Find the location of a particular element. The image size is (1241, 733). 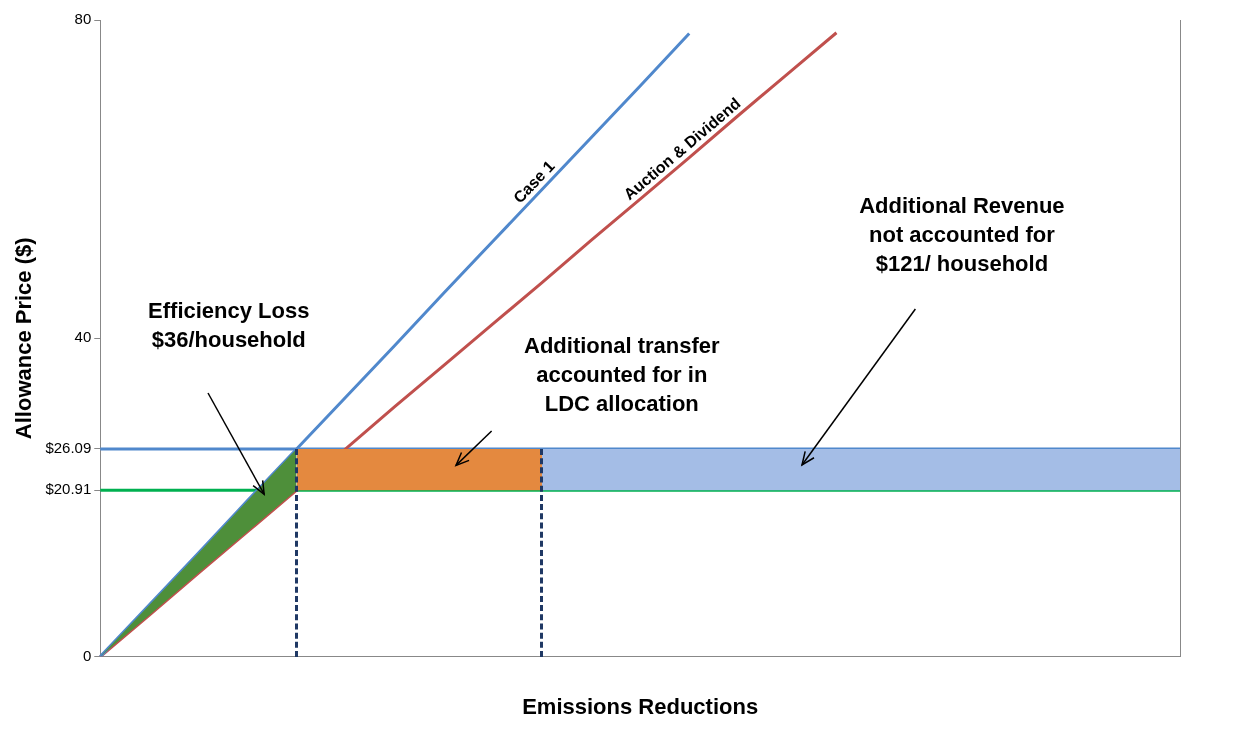

x-axis-title: Emissions Reductions is located at coordinates (640, 706).